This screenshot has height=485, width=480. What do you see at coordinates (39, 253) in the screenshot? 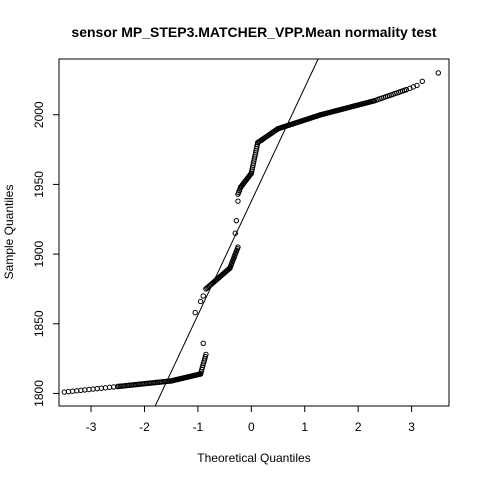
I see `y-tick-label: 1900` at bounding box center [39, 253].